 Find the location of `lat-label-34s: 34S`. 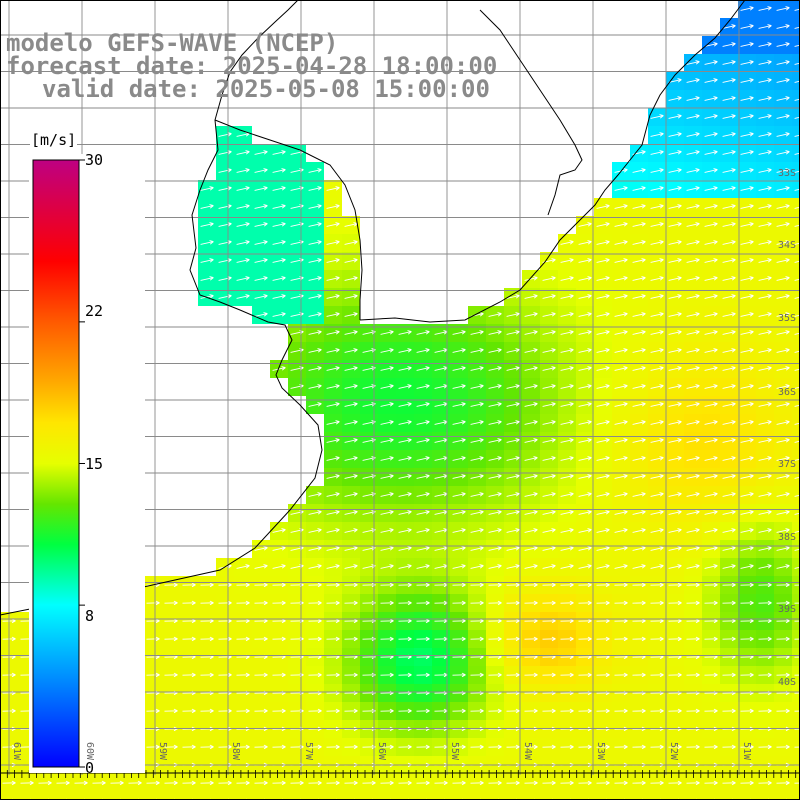

lat-label-34s: 34S is located at coordinates (786, 245).